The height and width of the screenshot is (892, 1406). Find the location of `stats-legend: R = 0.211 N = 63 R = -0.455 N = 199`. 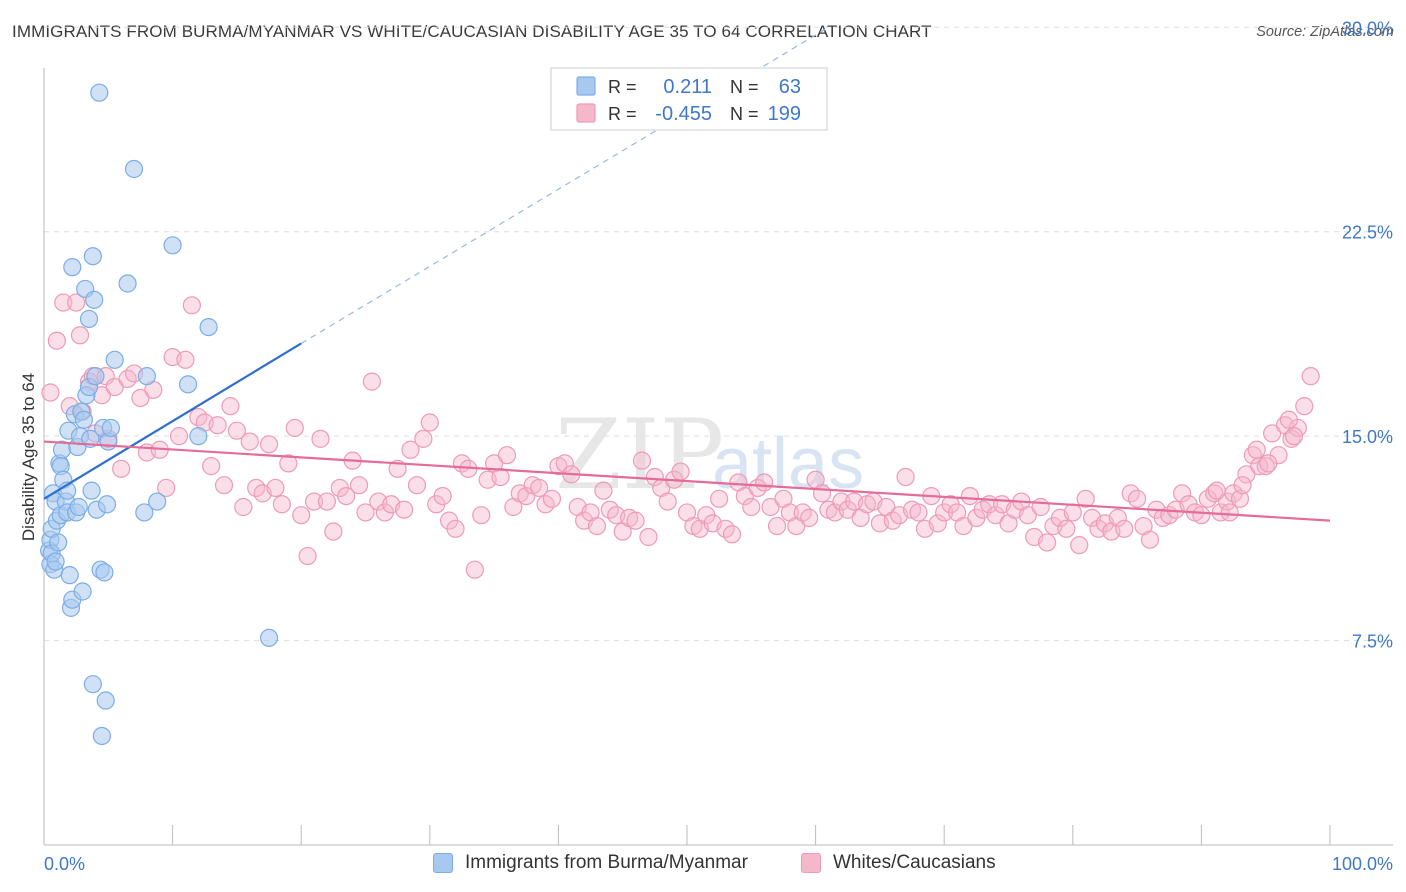

stats-legend: R = 0.211 N = 63 R = -0.455 N = 199 is located at coordinates (689, 99).